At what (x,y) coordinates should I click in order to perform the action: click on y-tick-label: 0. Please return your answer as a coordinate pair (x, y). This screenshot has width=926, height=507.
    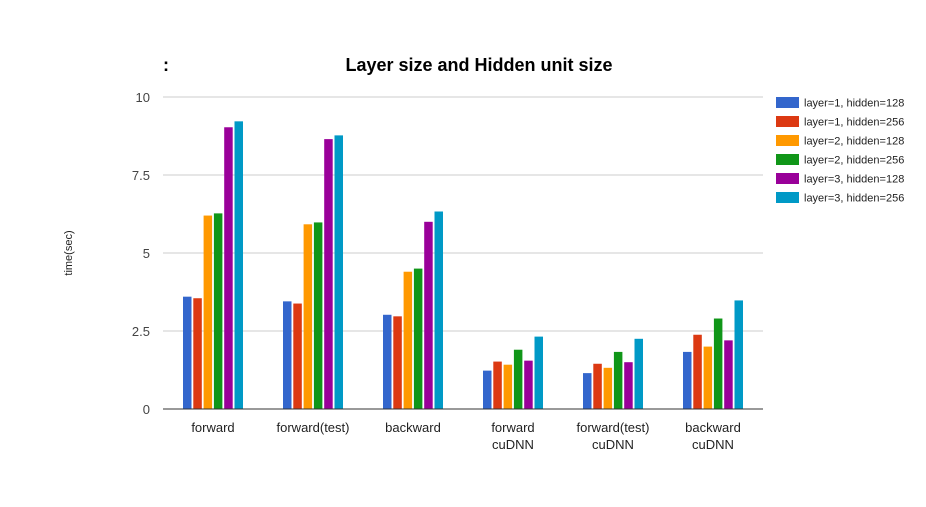
    Looking at the image, I should click on (146, 409).